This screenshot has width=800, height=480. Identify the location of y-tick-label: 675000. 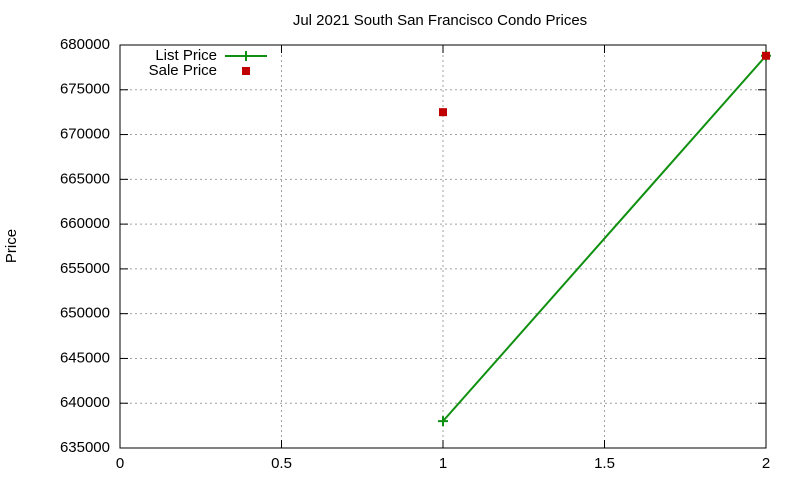
(85, 89).